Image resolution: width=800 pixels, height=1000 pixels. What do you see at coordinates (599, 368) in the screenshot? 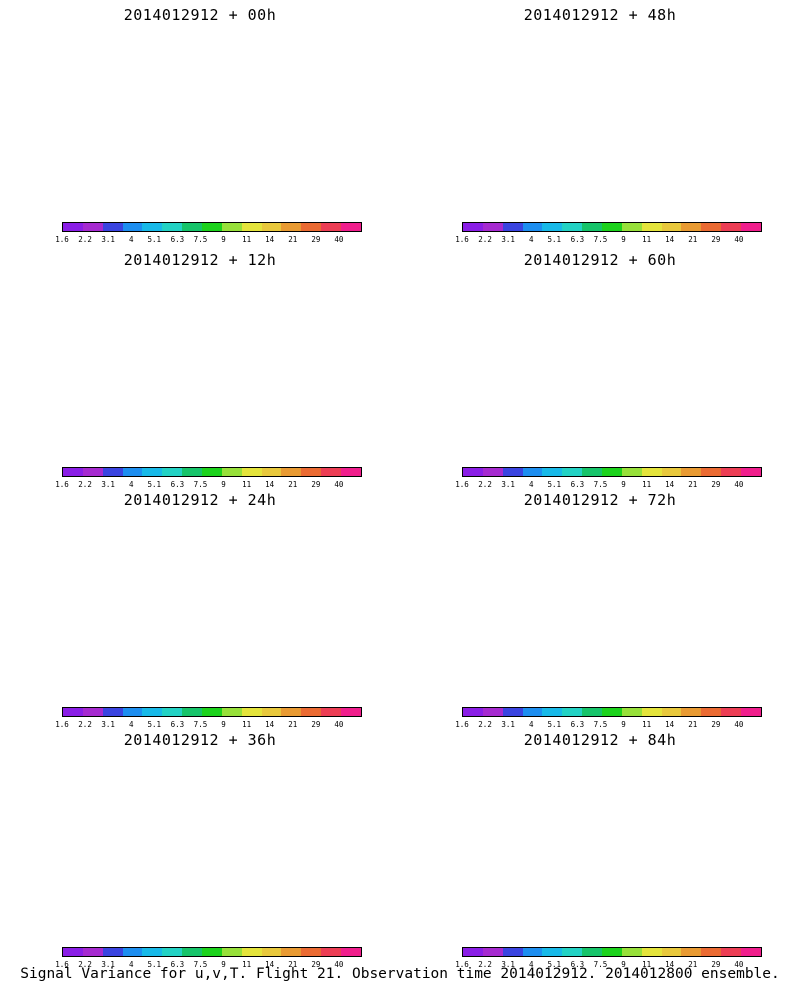
I see `coastline` at bounding box center [599, 368].